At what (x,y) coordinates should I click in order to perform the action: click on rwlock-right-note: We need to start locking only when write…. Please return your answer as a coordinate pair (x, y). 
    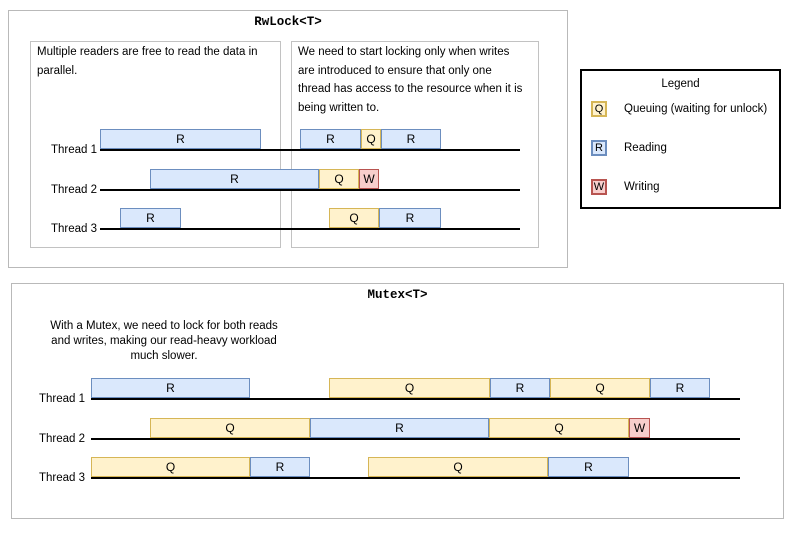
    Looking at the image, I should click on (410, 80).